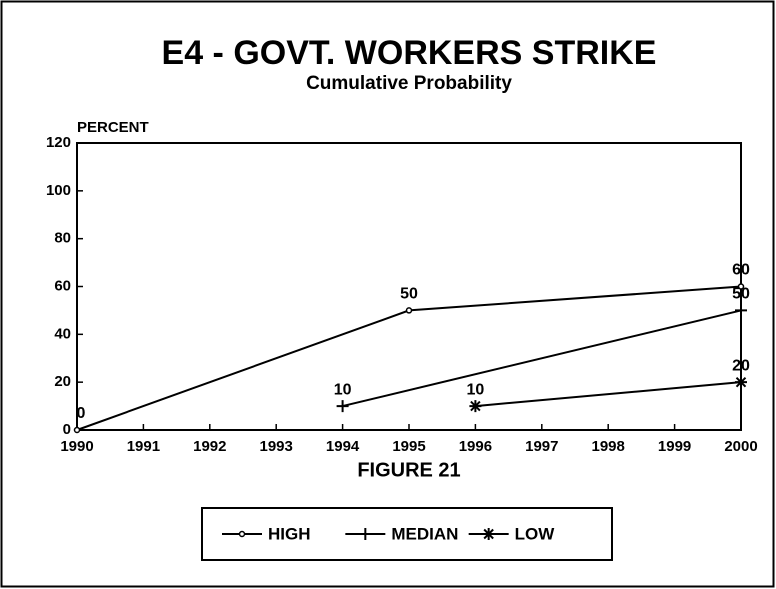 The image size is (776, 589). I want to click on data-label: 60, so click(741, 270).